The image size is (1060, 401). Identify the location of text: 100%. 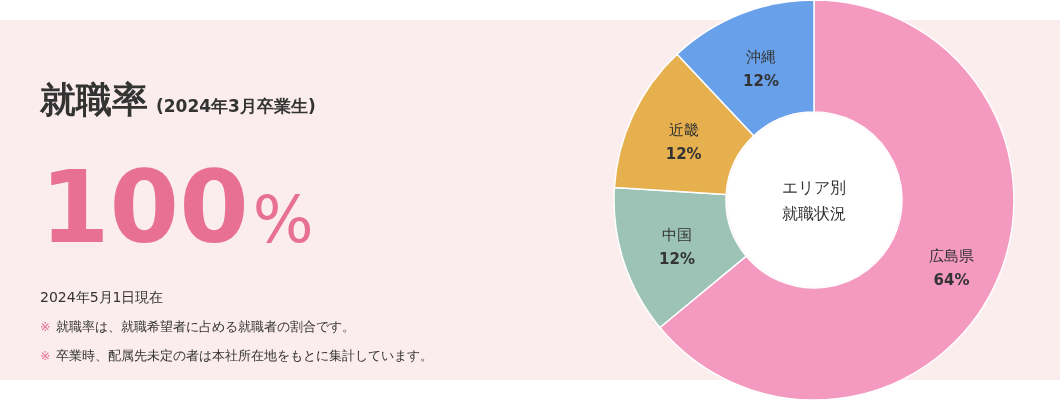
(177, 207).